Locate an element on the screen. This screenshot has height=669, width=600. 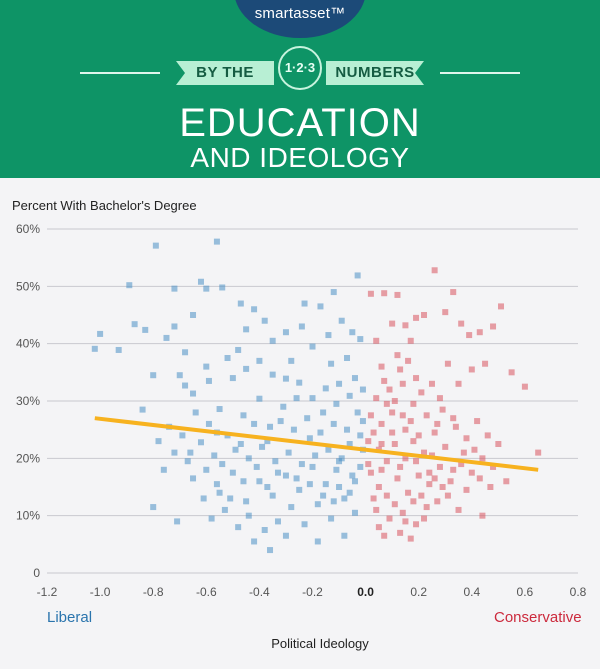
x-tick-label: -0.2 is located at coordinates (312, 592).